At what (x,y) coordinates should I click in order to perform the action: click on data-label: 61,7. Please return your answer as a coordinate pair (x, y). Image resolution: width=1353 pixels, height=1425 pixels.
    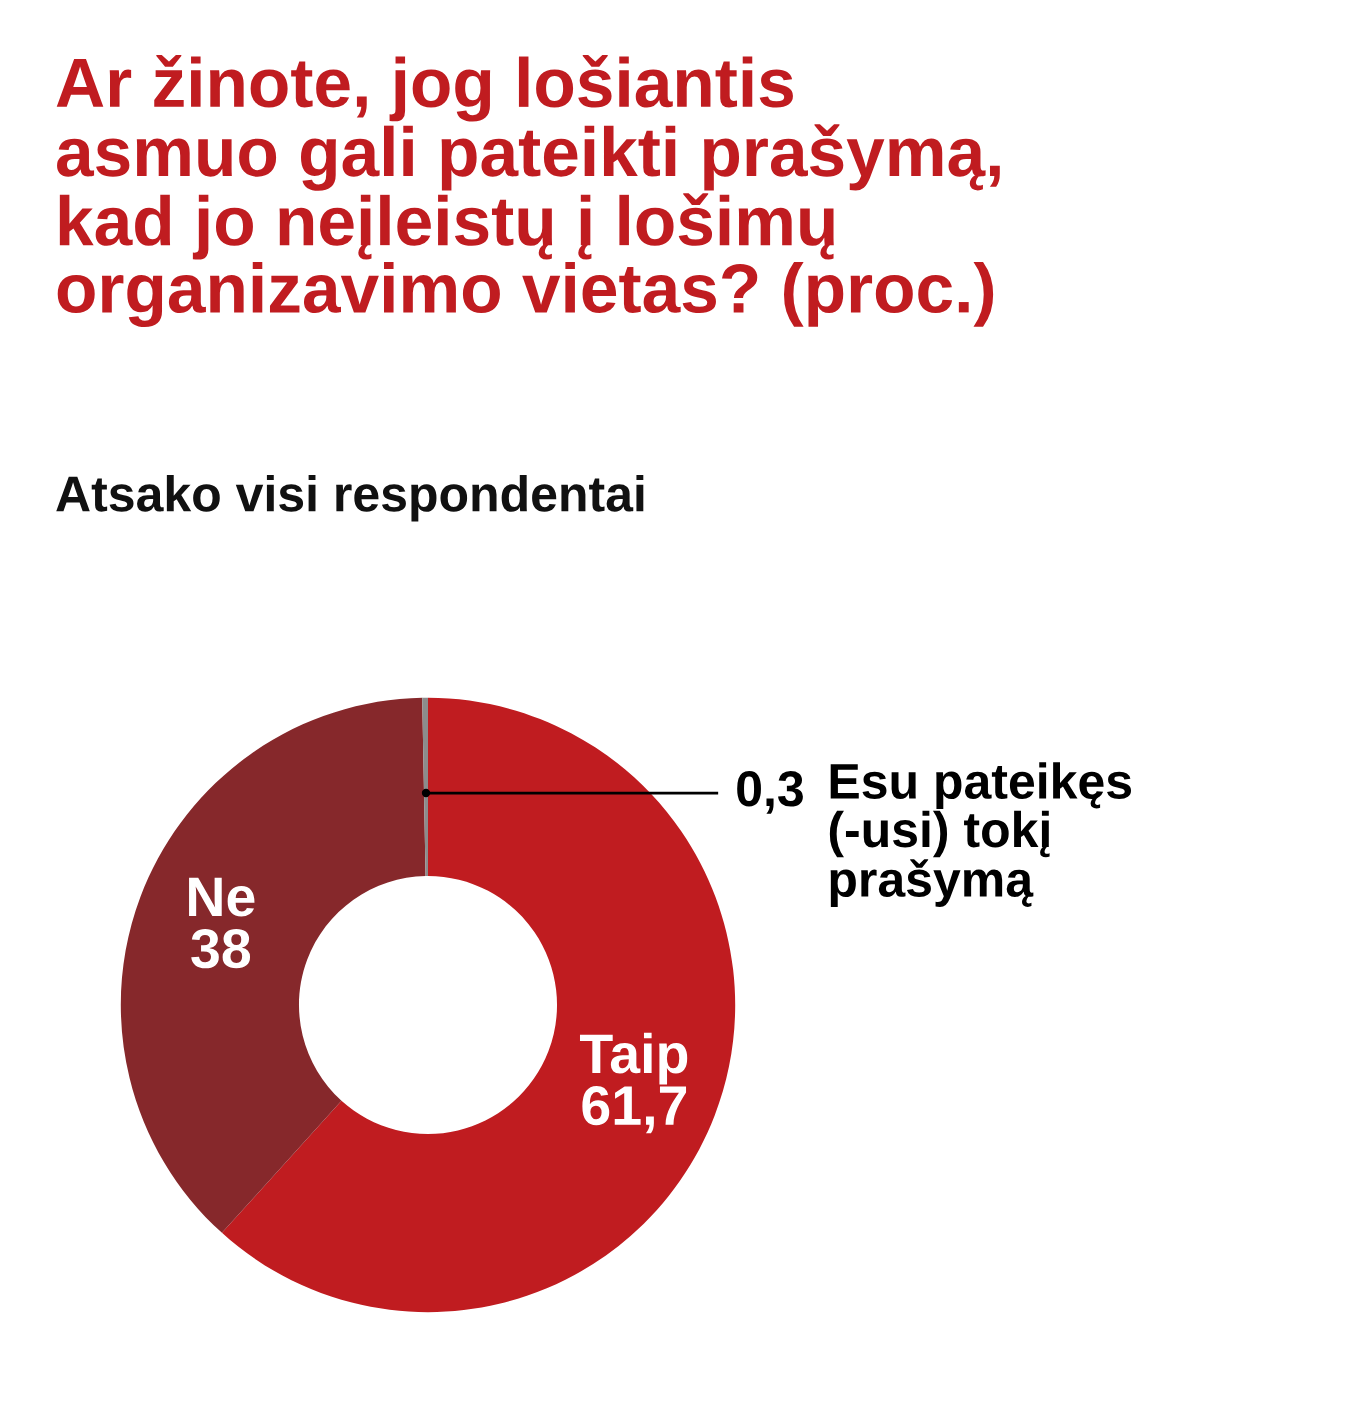
    Looking at the image, I should click on (634, 1109).